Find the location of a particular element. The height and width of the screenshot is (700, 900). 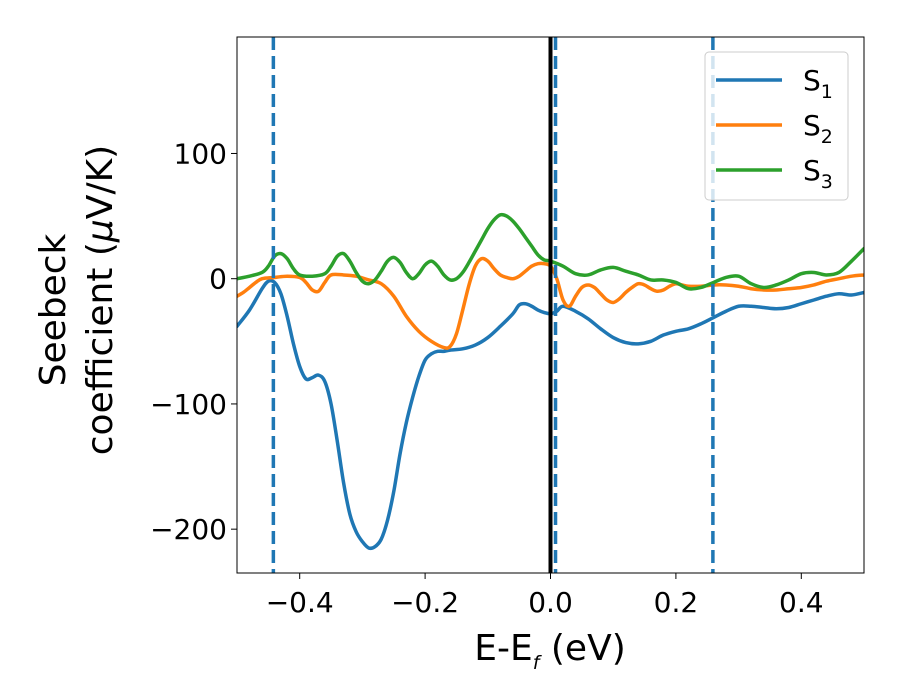

y-axis-label-line2: coefficient (μV/K) is located at coordinates (100, 300).